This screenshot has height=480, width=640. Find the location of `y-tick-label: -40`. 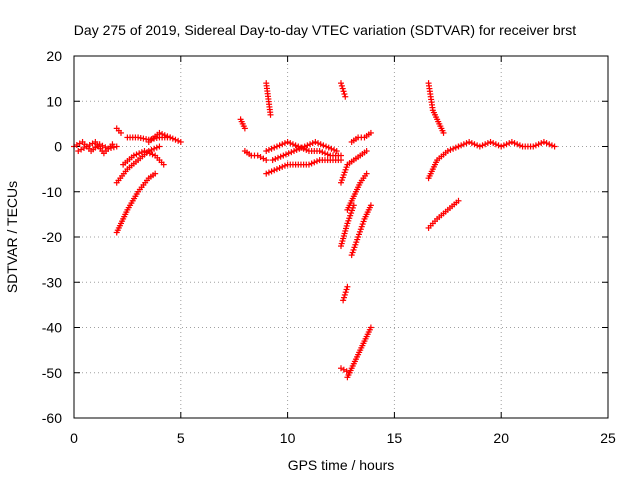

y-tick-label: -40 is located at coordinates (52, 328).